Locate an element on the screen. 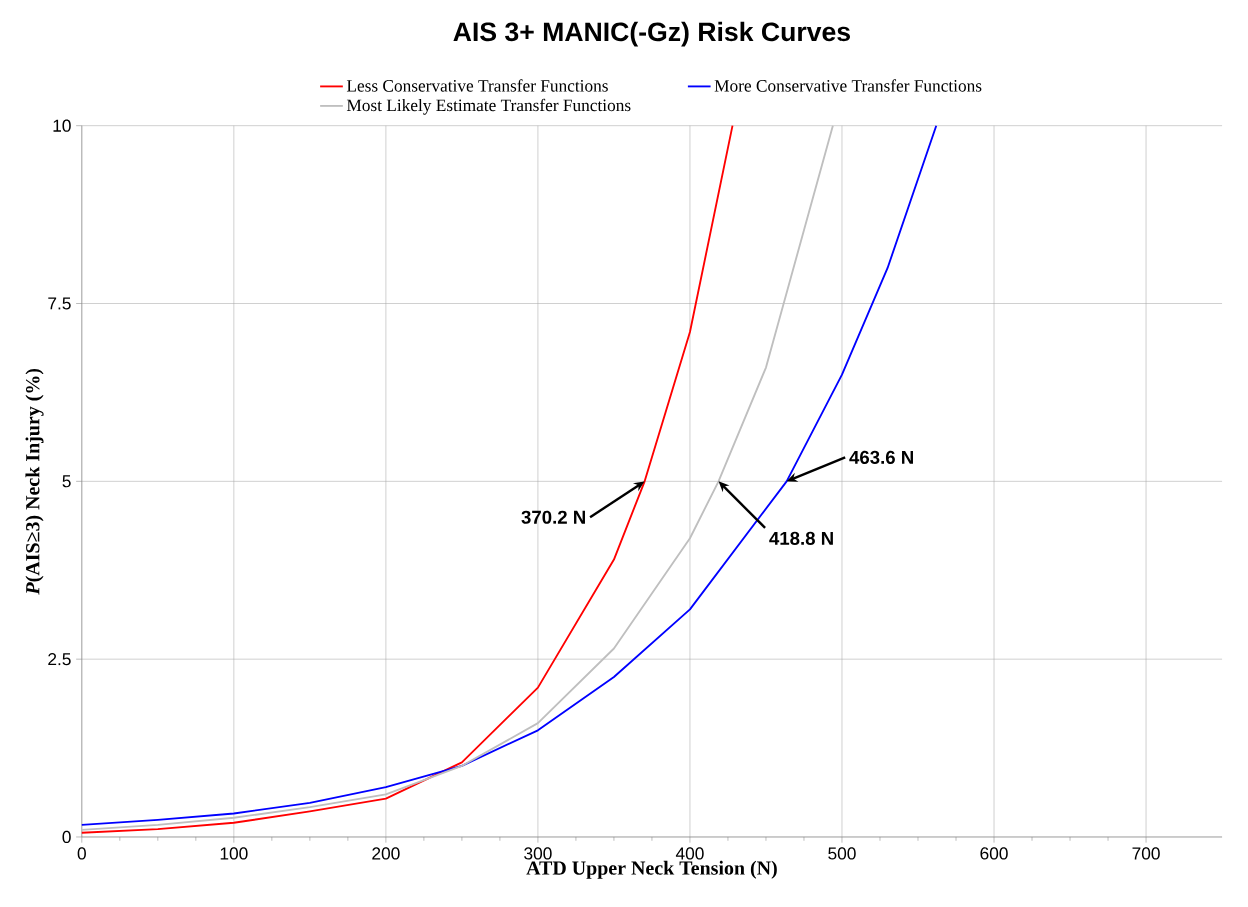 This screenshot has width=1248, height=907. x-tick-label: 400 is located at coordinates (689, 853).